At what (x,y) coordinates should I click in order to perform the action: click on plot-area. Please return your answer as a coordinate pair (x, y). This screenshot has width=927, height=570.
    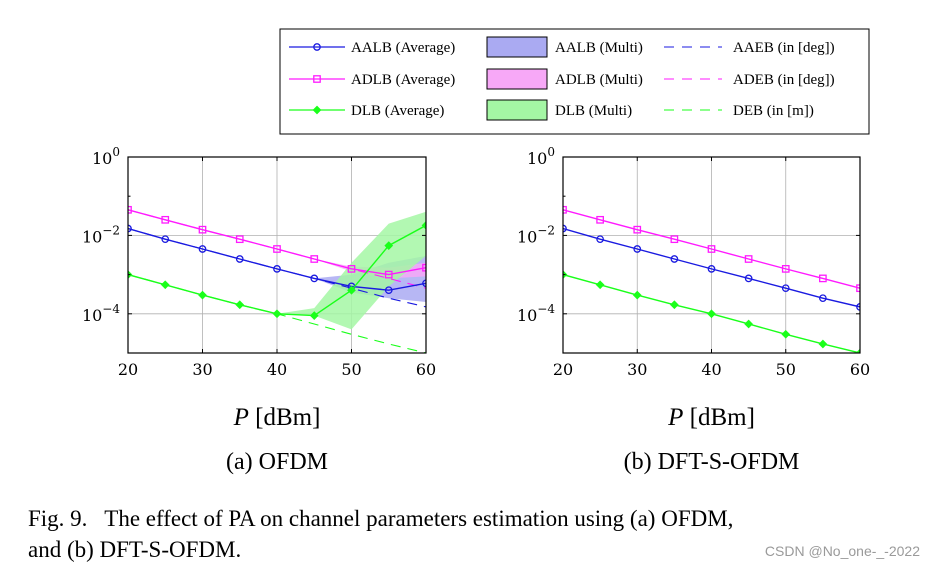
    Looking at the image, I should click on (277, 279).